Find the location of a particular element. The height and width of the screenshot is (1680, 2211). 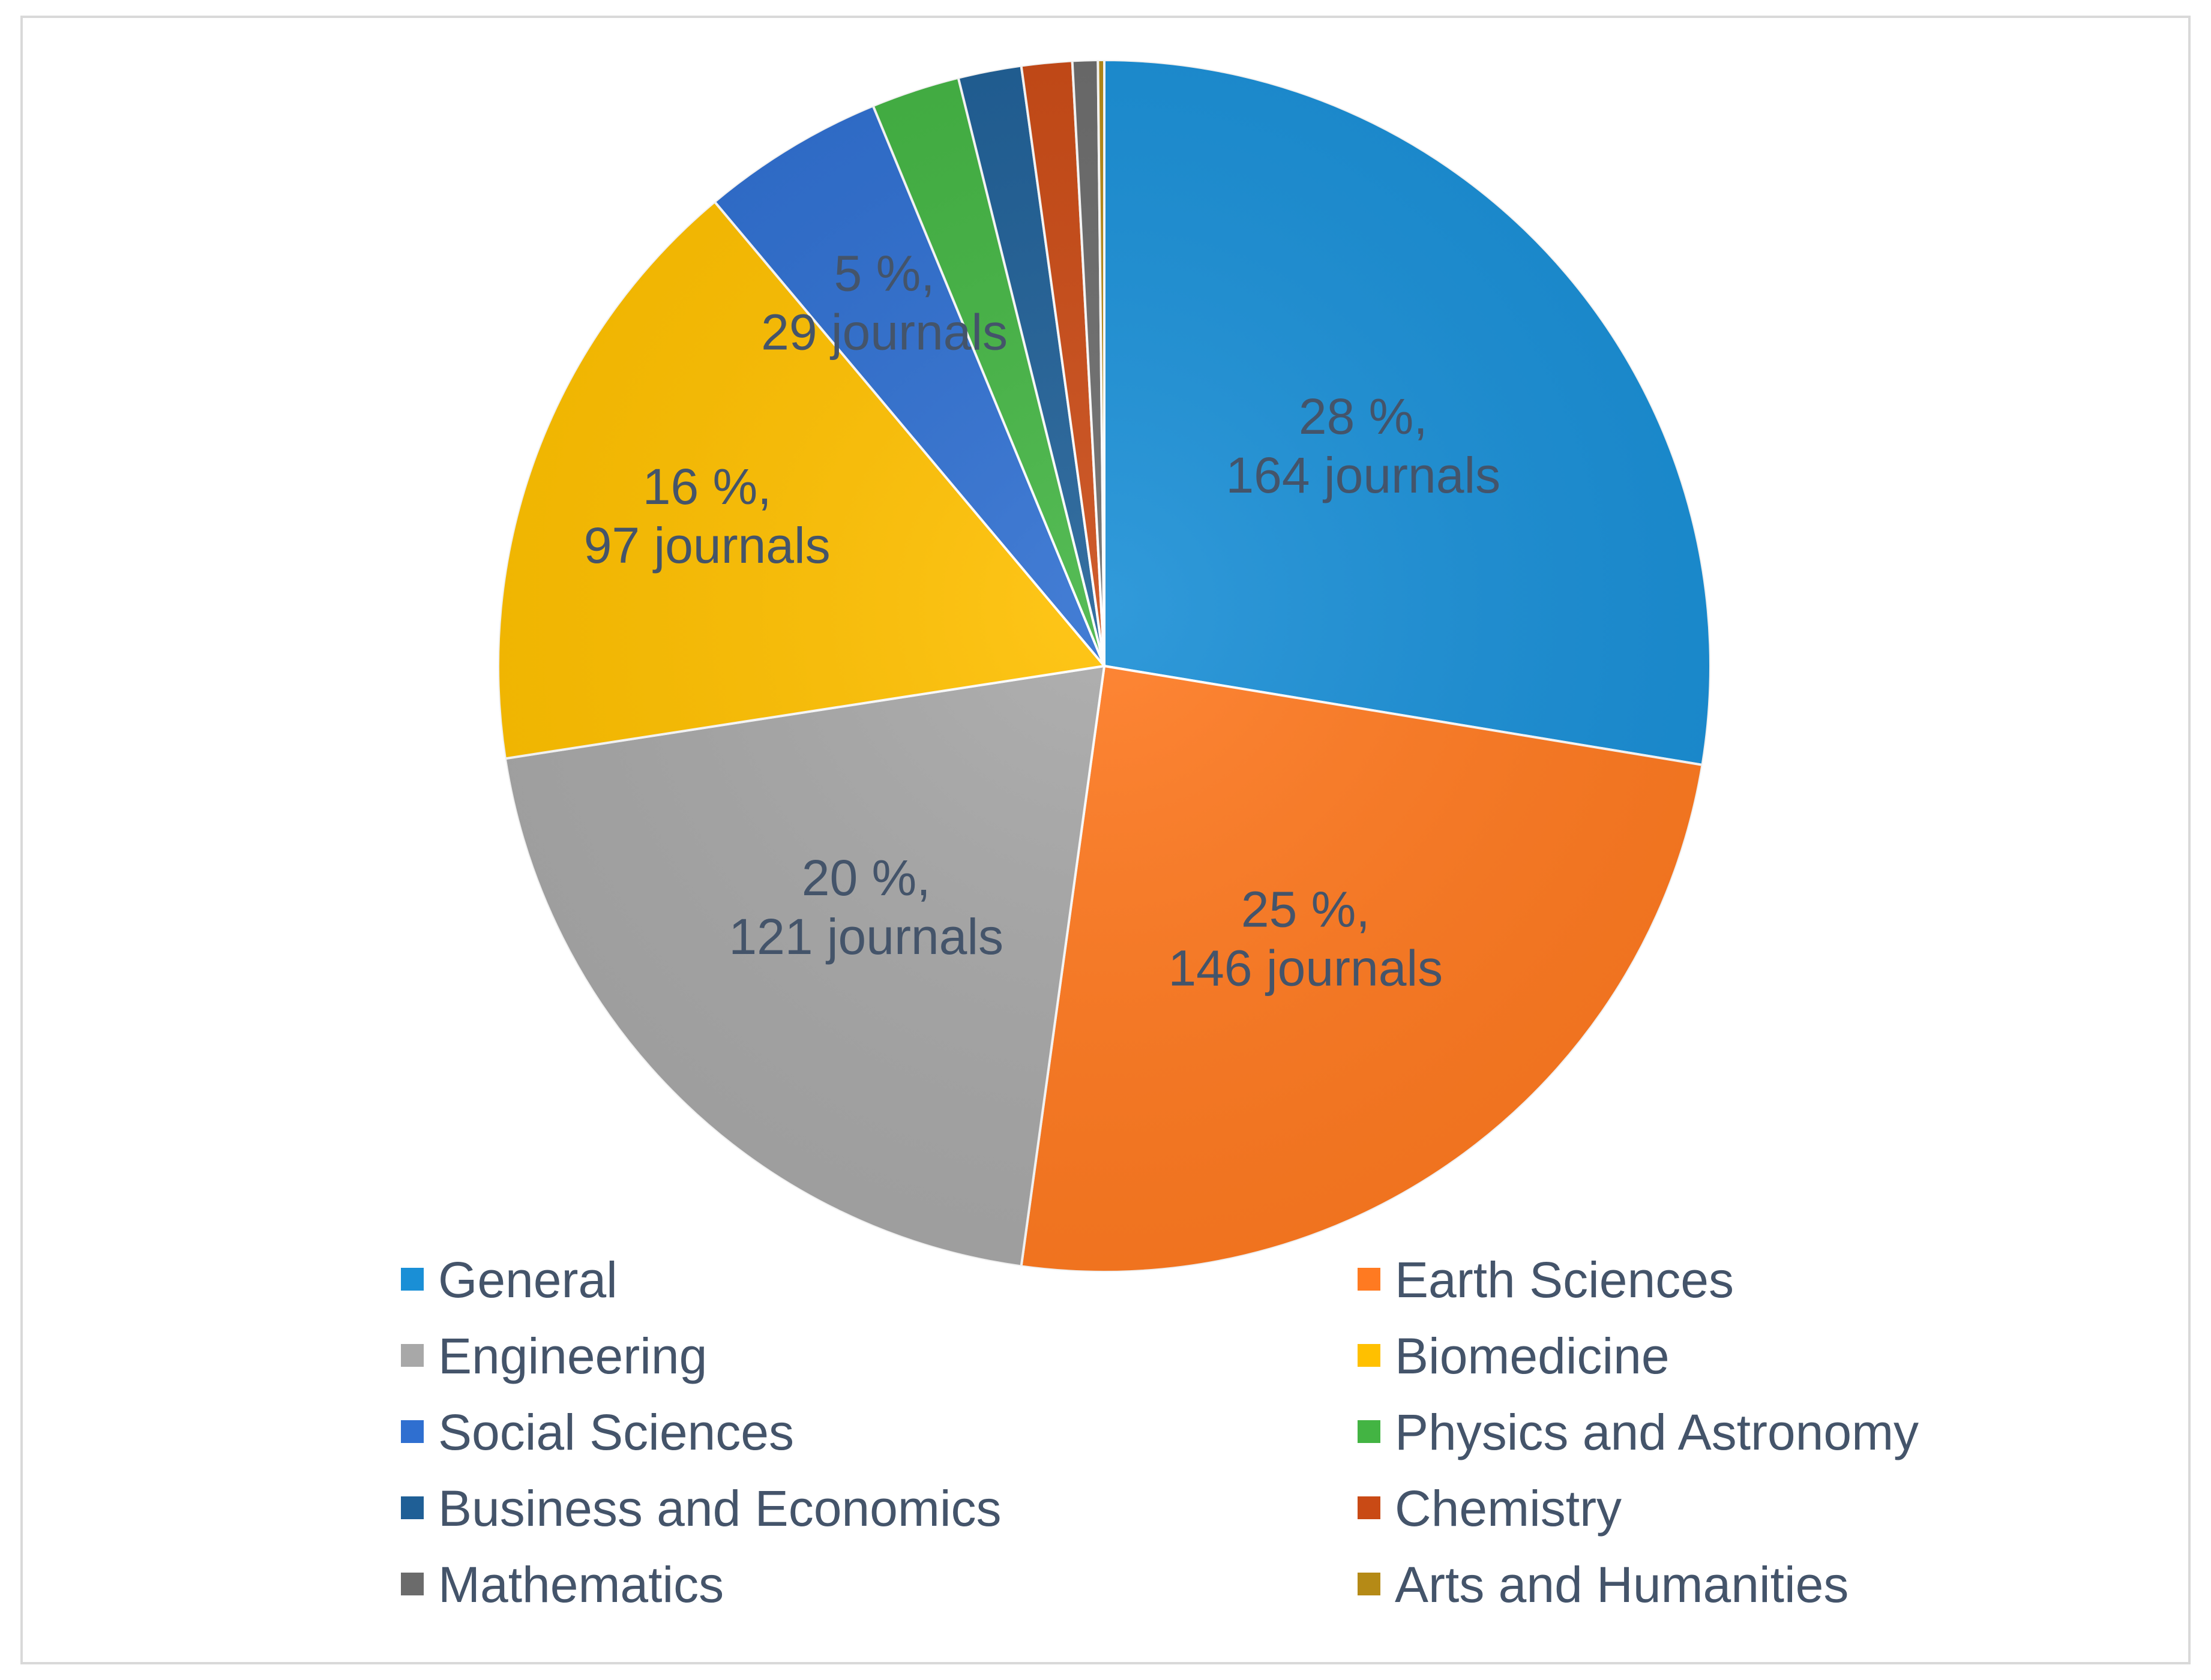

legend-item-biomedicine: Biomedicine is located at coordinates (1514, 1356).